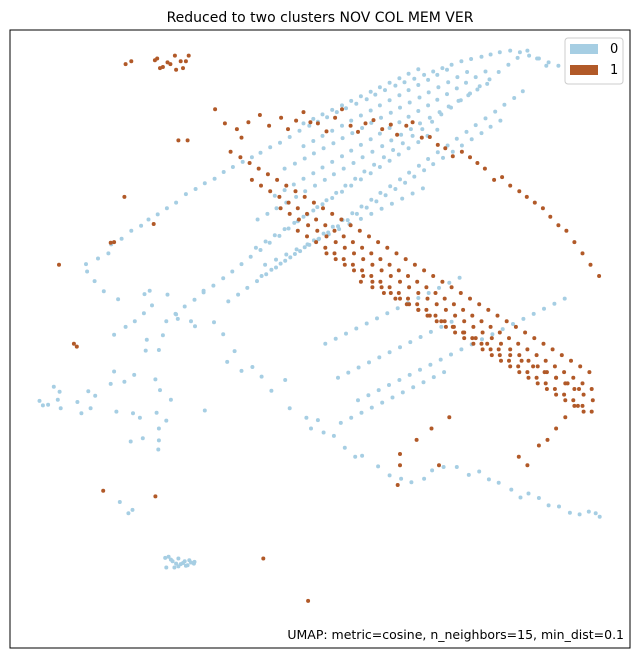 The height and width of the screenshot is (656, 640). What do you see at coordinates (614, 49) in the screenshot?
I see `legend-label-0: 0` at bounding box center [614, 49].